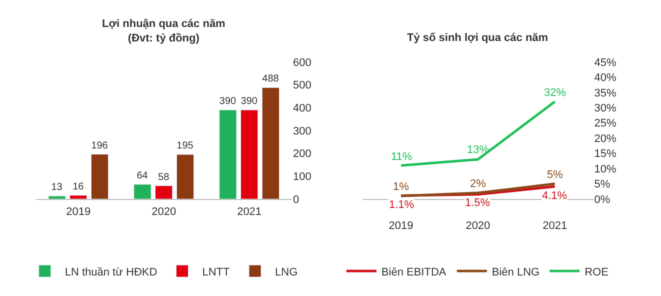  Describe the element at coordinates (605, 124) in the screenshot. I see `y-tick-label: 25%` at that location.